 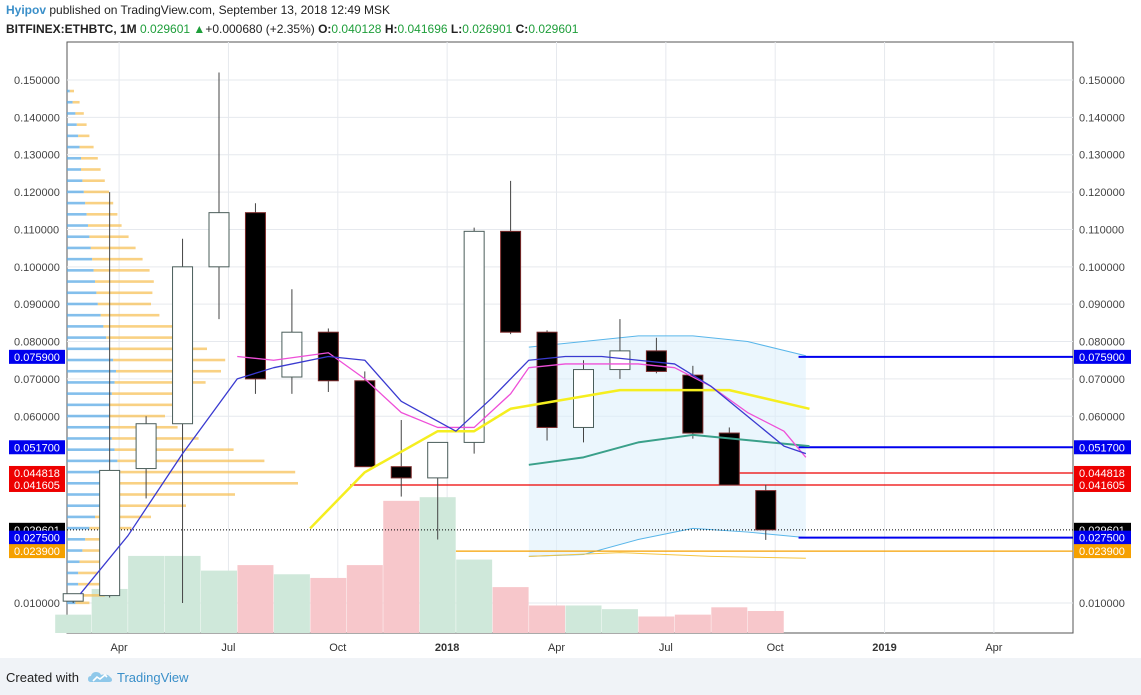 What do you see at coordinates (37, 118) in the screenshot?
I see `y-axis-label-left: 0.140000` at bounding box center [37, 118].